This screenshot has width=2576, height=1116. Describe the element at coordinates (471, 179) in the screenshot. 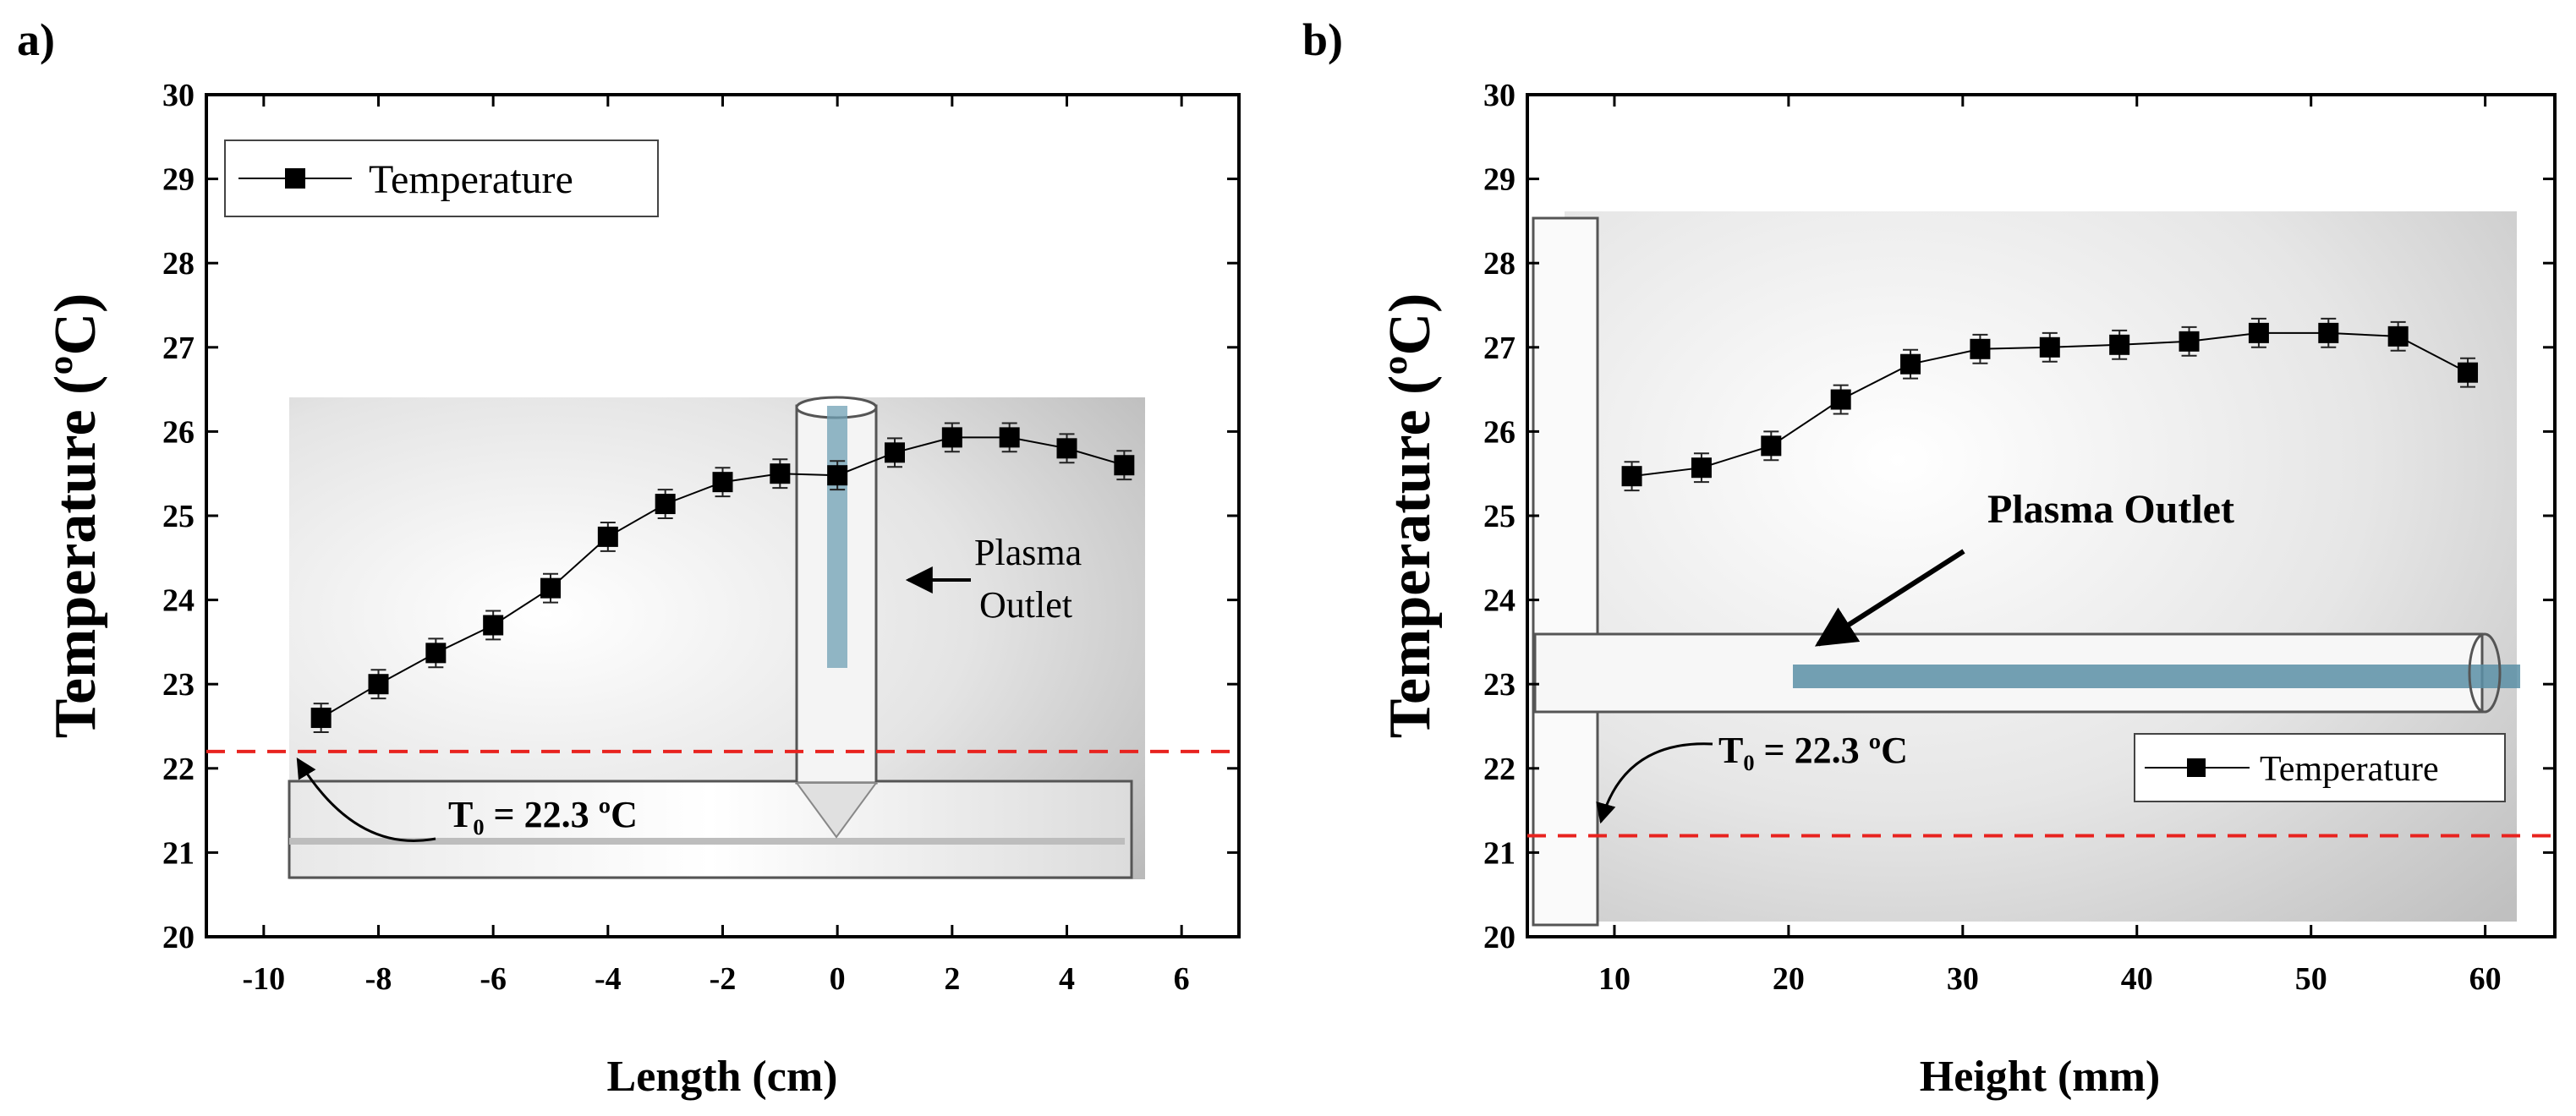

I see `panel-a-legend-text: Temperature` at that location.